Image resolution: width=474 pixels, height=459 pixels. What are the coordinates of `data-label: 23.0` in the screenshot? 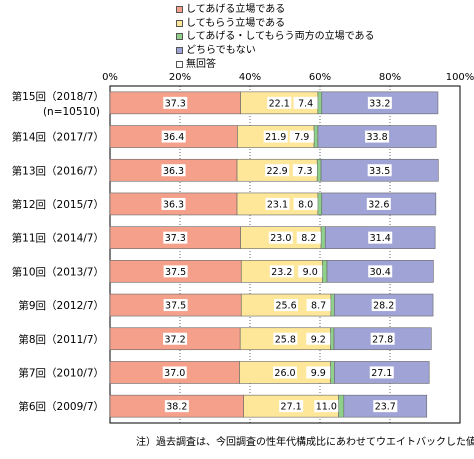 It's located at (280, 238).